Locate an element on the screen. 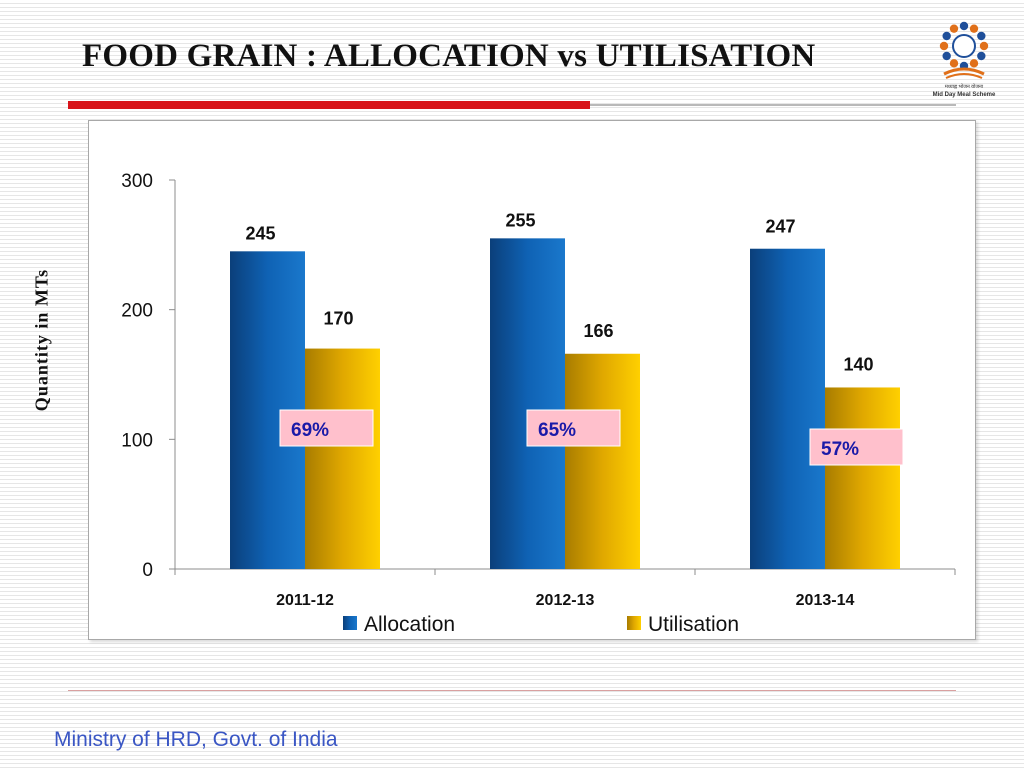 The height and width of the screenshot is (768, 1024). x-tick-label: 2013-14 is located at coordinates (825, 600).